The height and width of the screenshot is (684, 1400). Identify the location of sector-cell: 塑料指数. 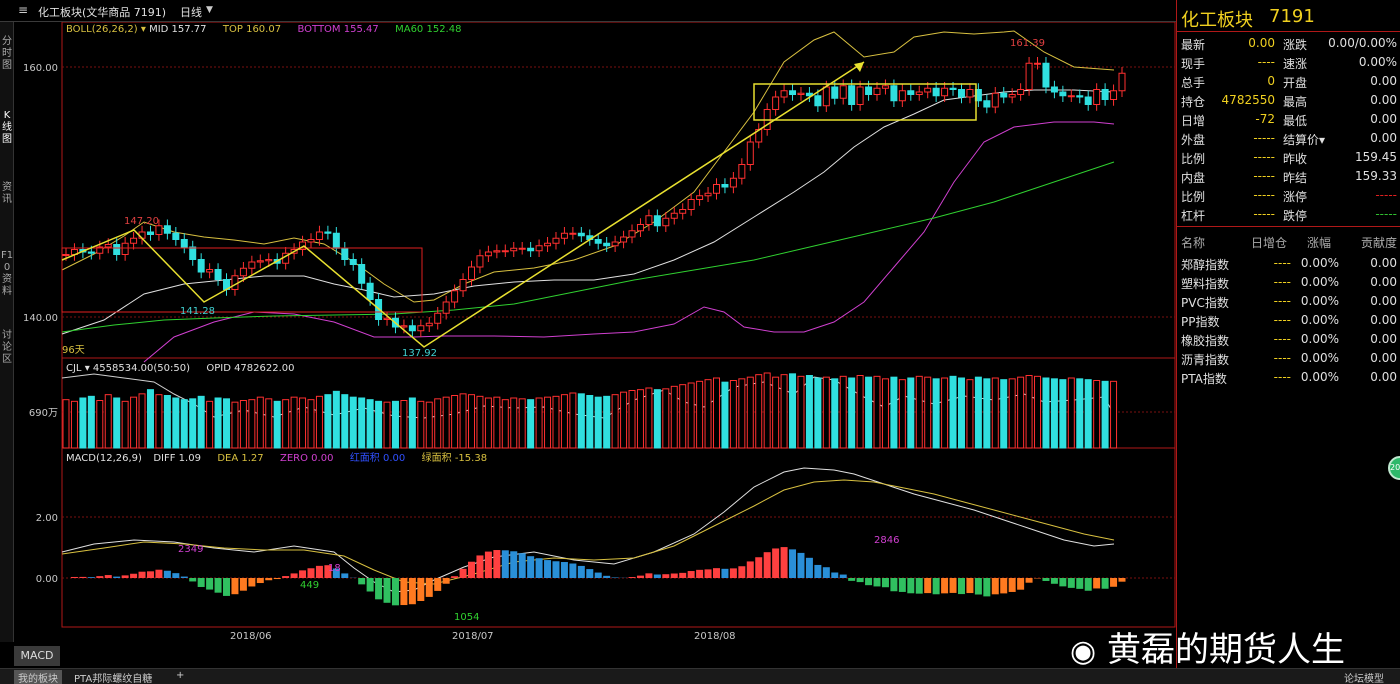
(1205, 284).